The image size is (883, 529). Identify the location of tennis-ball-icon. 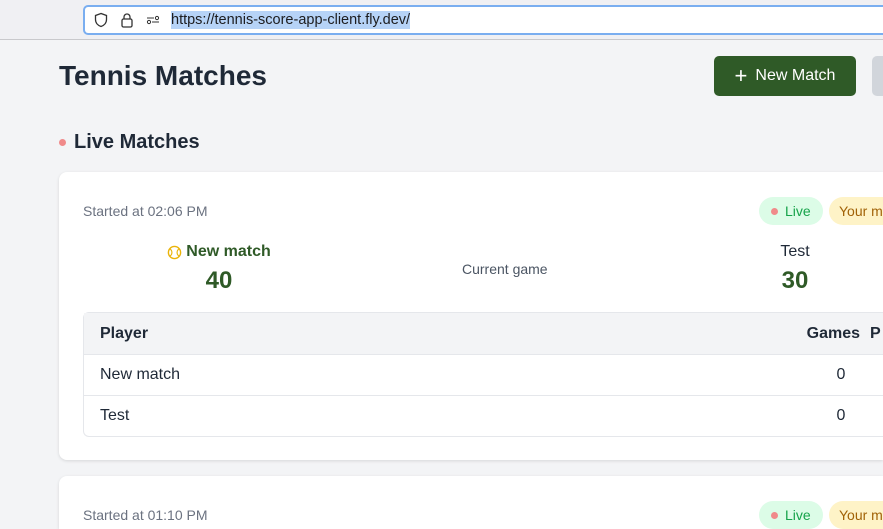
(174, 252).